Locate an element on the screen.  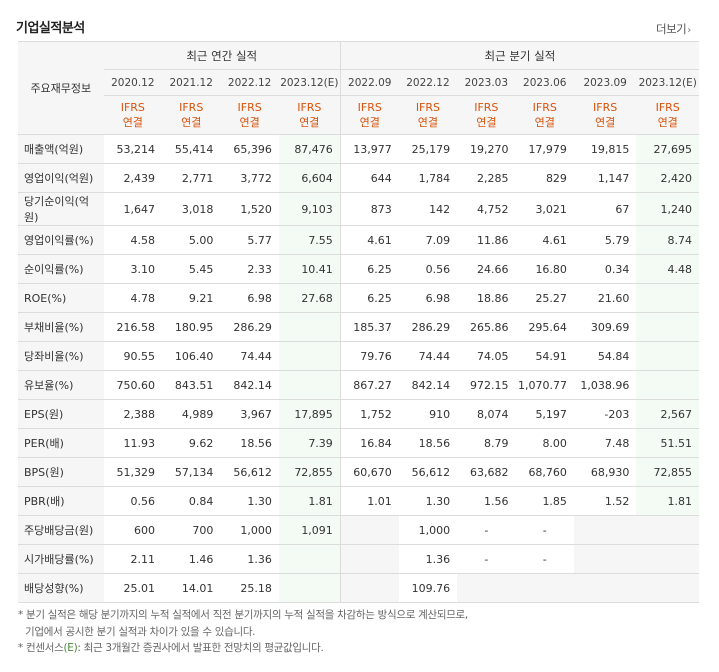
table-cell: 309.69 is located at coordinates (605, 327).